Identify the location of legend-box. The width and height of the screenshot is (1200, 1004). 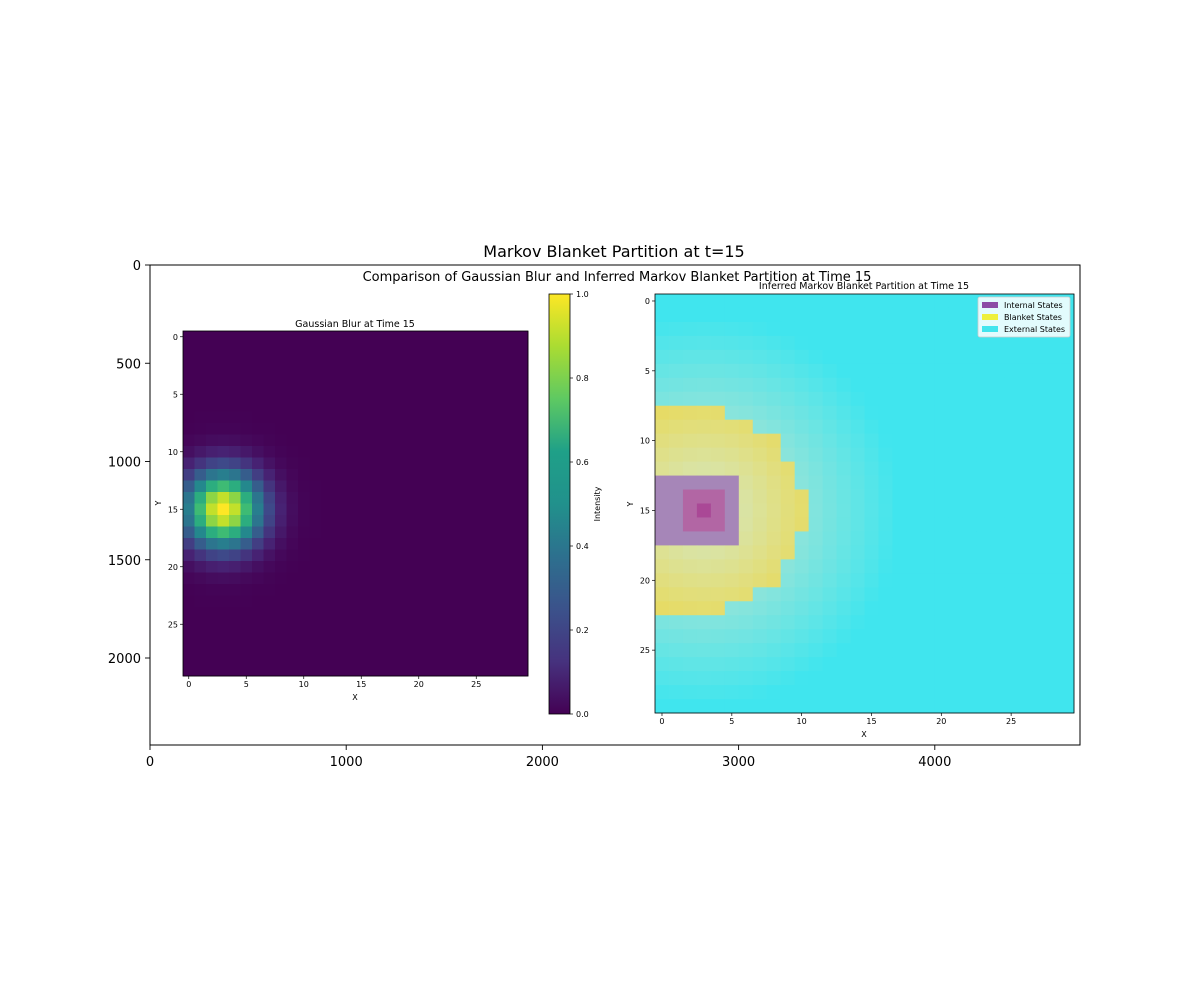
(1024, 317).